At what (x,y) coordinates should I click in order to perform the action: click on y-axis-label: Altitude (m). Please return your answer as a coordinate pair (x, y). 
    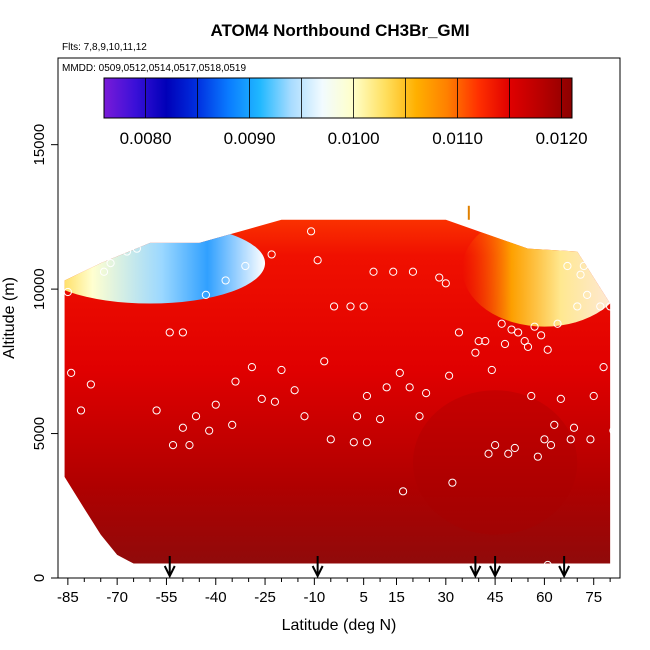
    Looking at the image, I should click on (9, 318).